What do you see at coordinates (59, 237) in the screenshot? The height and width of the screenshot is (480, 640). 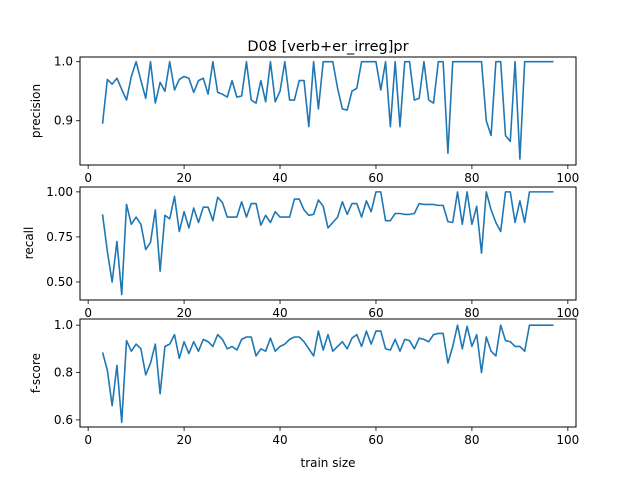 I see `recall-y-tick-label: 0.75` at bounding box center [59, 237].